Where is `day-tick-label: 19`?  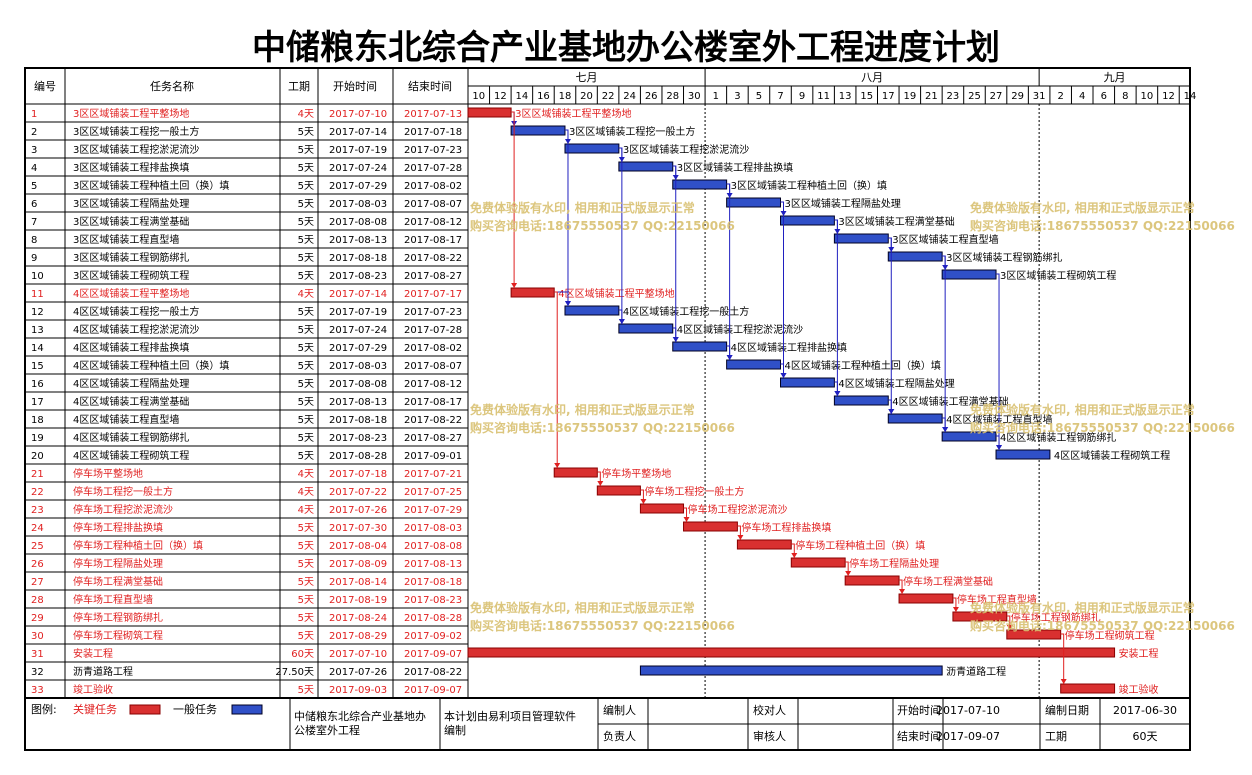
day-tick-label: 19 is located at coordinates (909, 96).